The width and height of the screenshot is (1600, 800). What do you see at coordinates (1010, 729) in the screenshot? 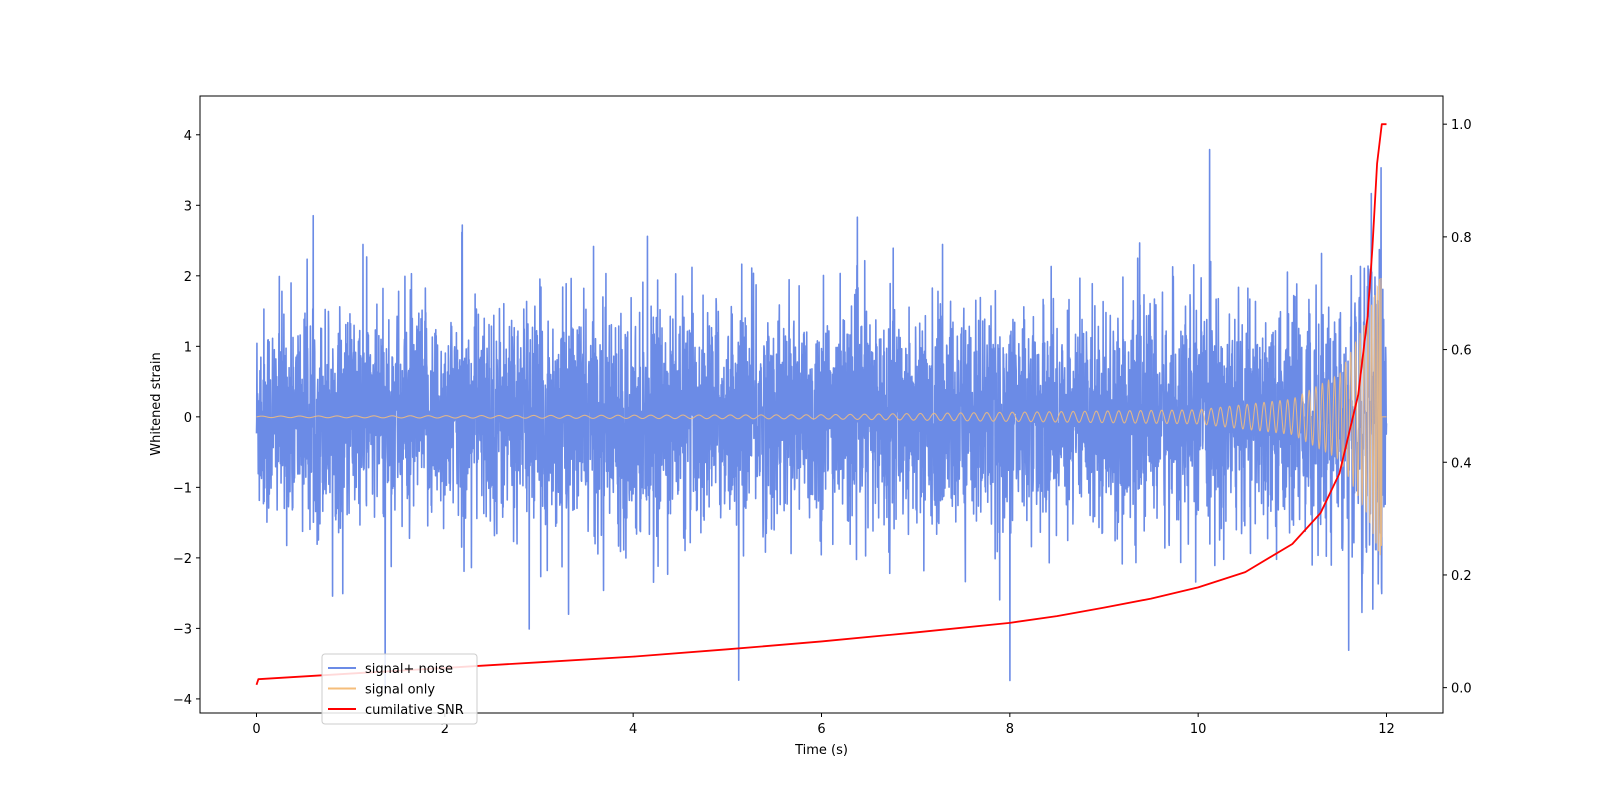
I see `x-tick-label: 8` at bounding box center [1010, 729].